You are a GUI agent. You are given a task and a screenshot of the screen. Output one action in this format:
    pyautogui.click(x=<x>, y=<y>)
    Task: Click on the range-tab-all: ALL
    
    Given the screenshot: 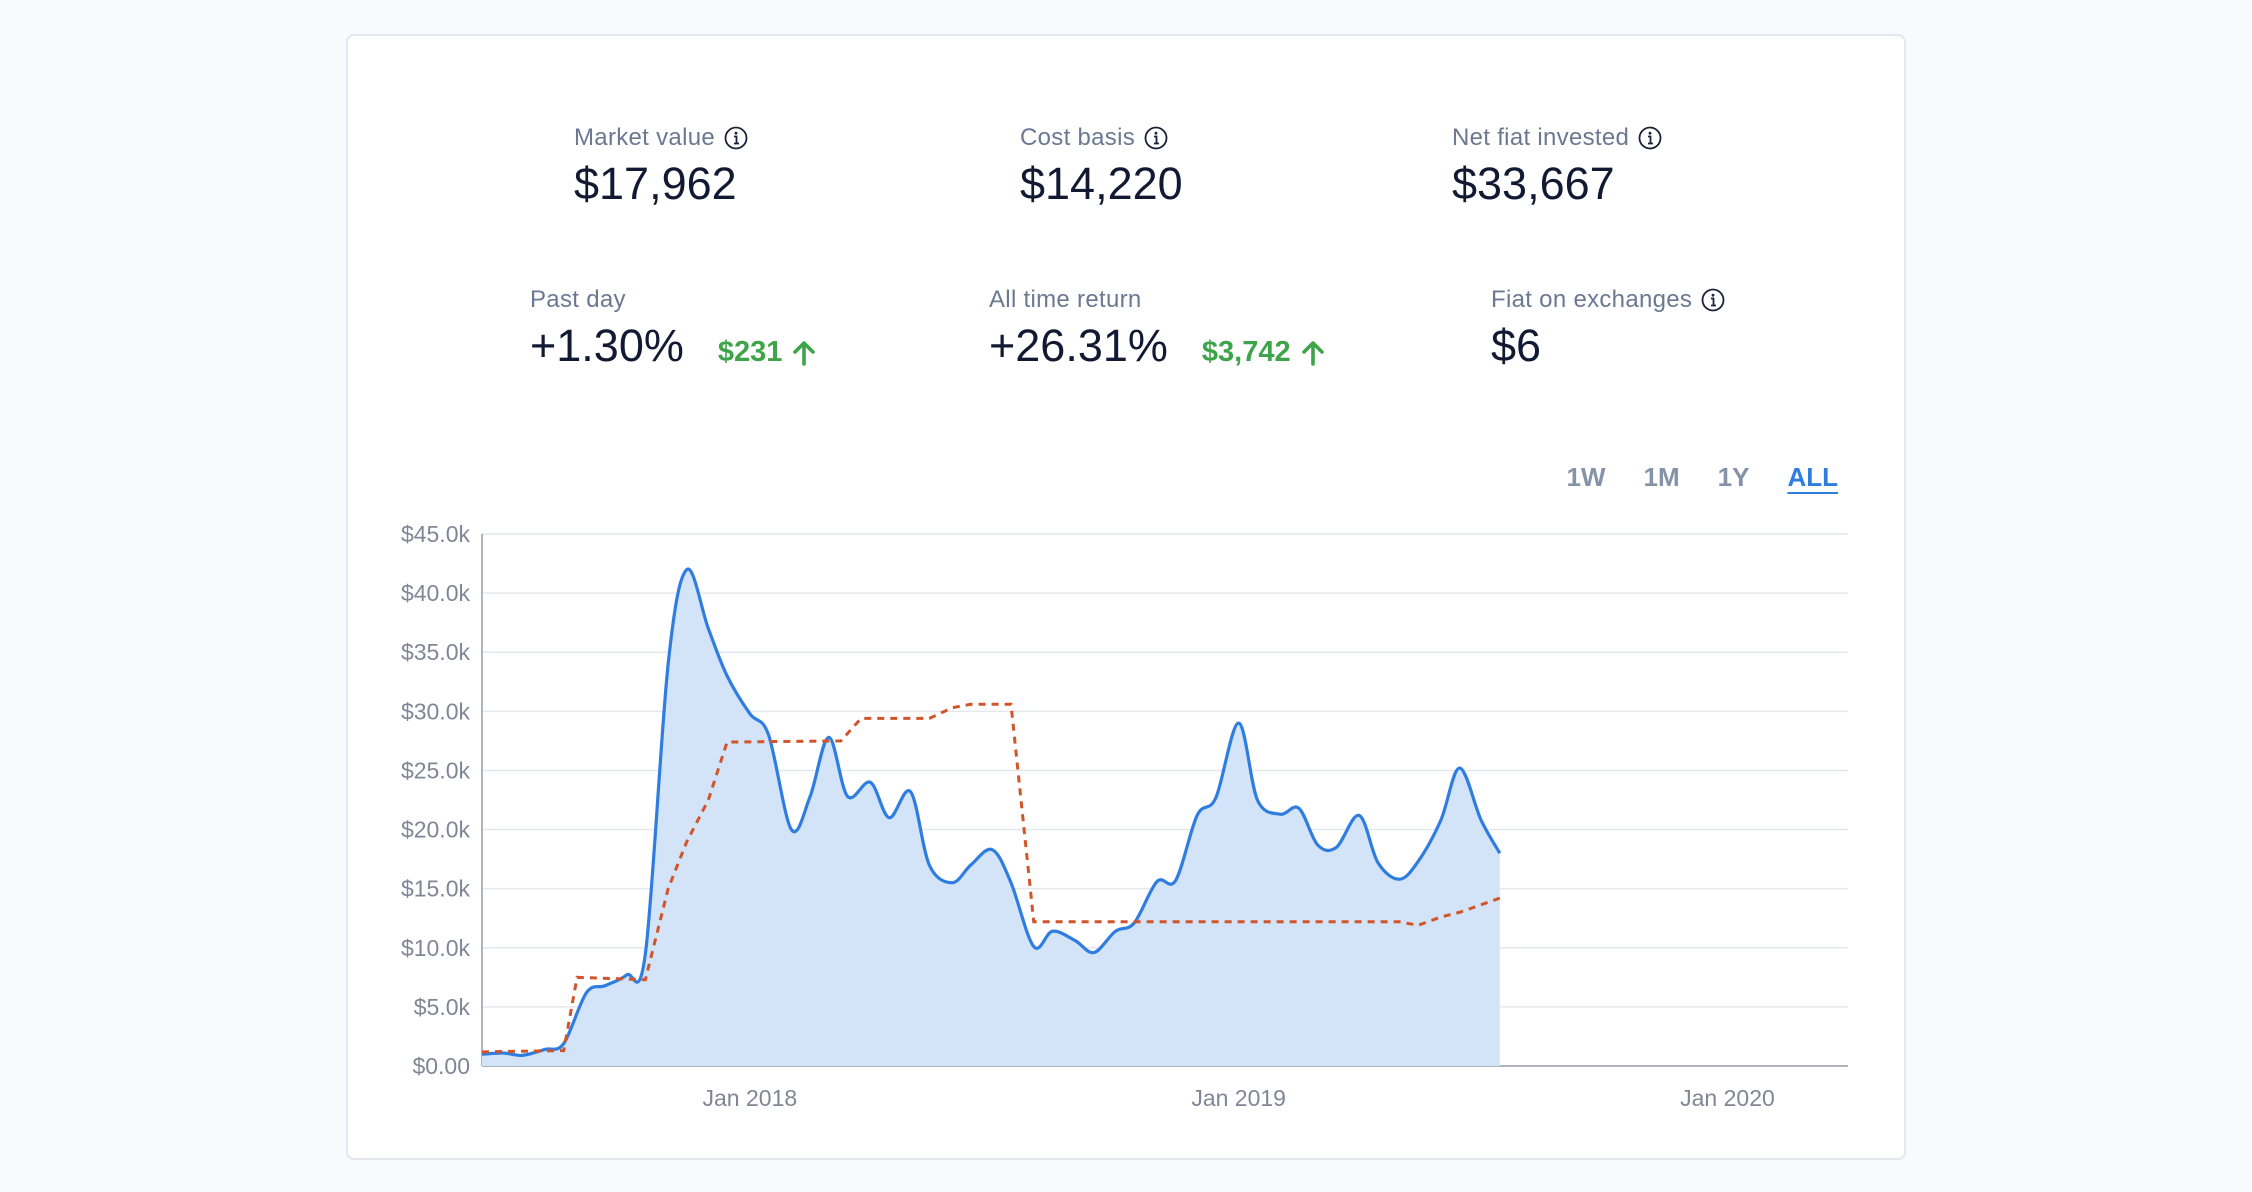 What is the action you would take?
    pyautogui.click(x=1812, y=477)
    